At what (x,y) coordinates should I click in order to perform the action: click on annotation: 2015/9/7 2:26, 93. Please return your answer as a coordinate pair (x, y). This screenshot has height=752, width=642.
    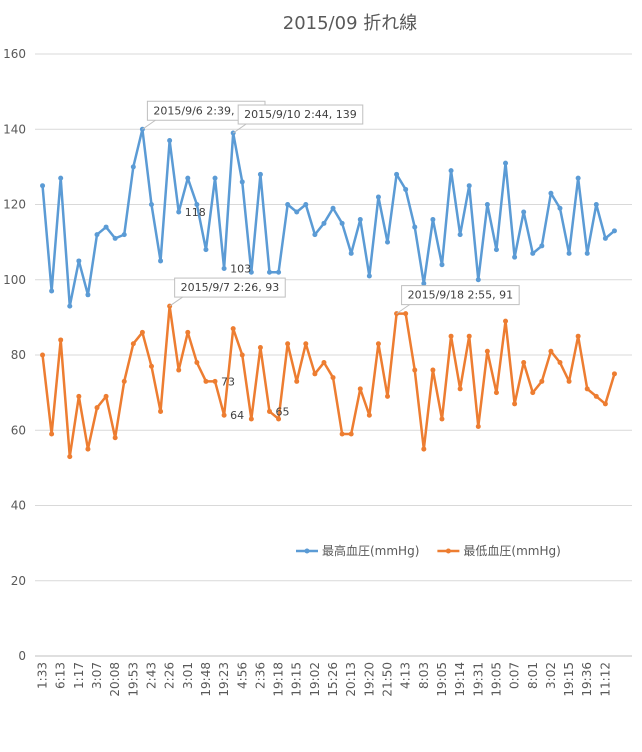
    Looking at the image, I should click on (230, 287).